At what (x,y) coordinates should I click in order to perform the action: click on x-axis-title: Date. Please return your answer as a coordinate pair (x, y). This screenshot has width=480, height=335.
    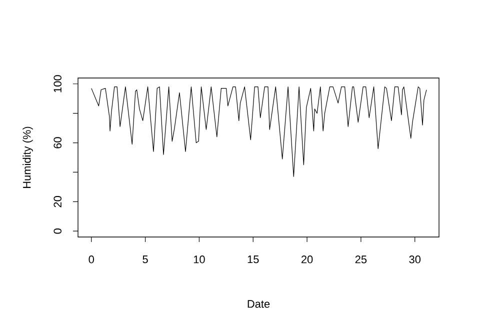
    Looking at the image, I should click on (259, 304).